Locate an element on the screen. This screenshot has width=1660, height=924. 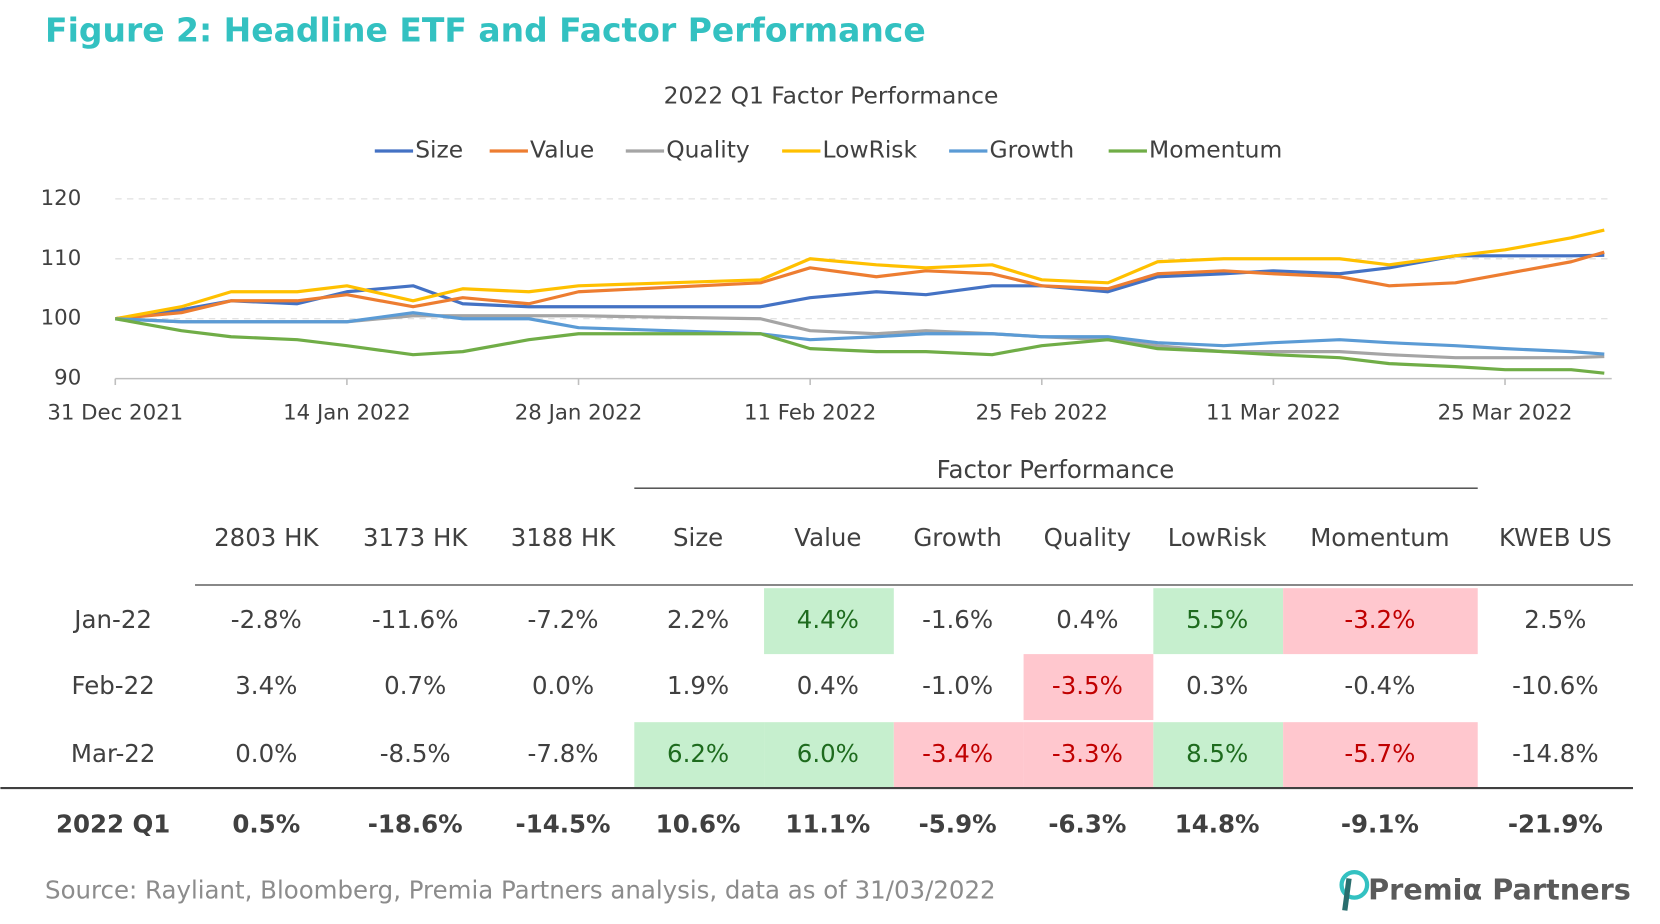
y-tick-label: 90 is located at coordinates (67, 378).